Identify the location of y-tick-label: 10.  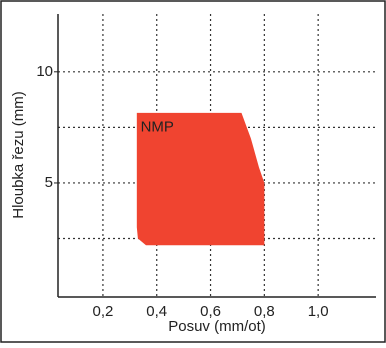
(44, 71).